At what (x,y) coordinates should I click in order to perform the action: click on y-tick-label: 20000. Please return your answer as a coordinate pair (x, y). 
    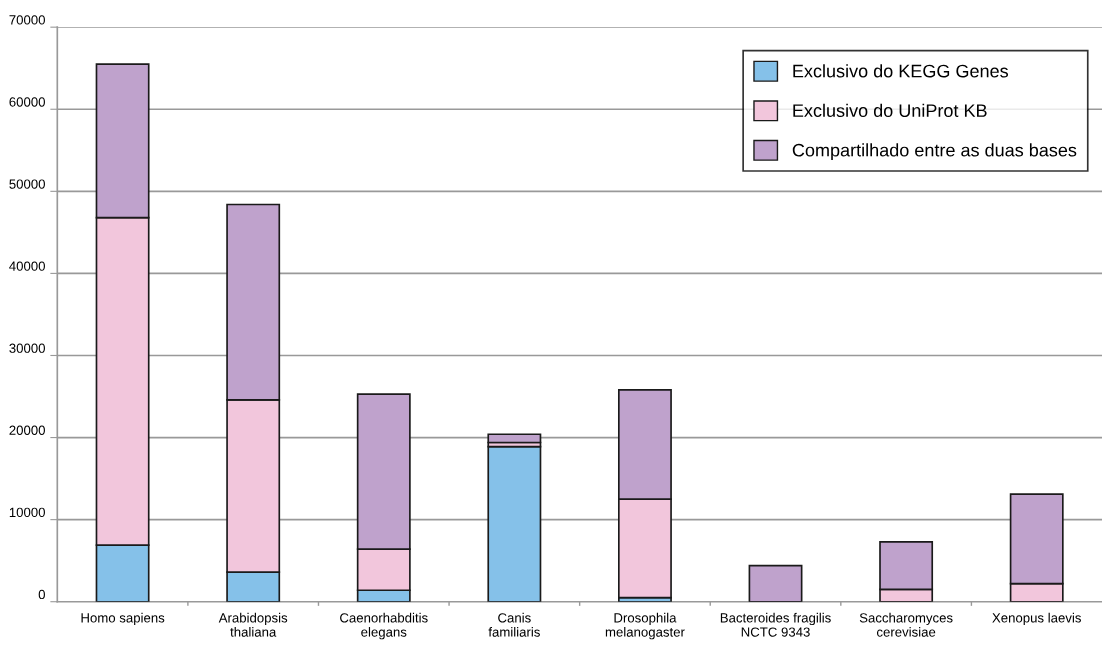
    Looking at the image, I should click on (27, 430).